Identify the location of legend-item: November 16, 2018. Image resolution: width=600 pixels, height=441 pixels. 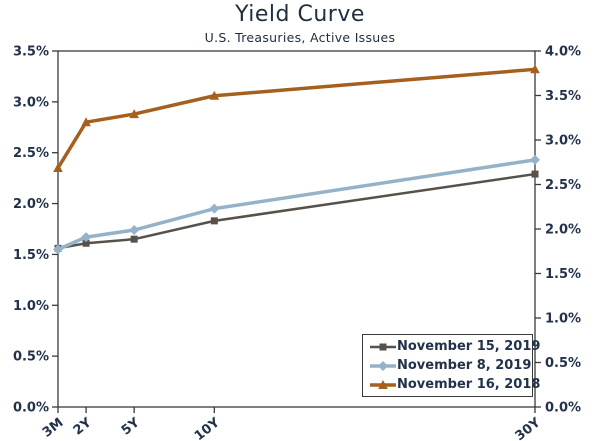
(455, 384).